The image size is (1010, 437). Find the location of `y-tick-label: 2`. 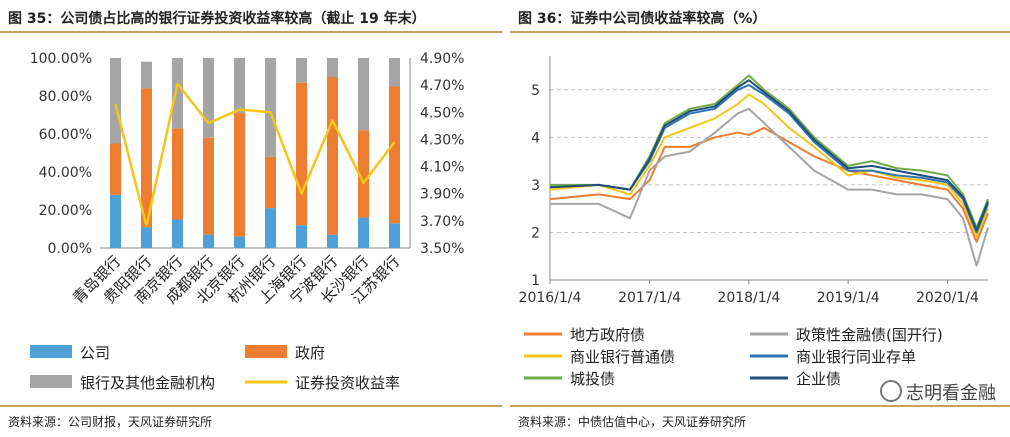

y-tick-label: 2 is located at coordinates (535, 233).